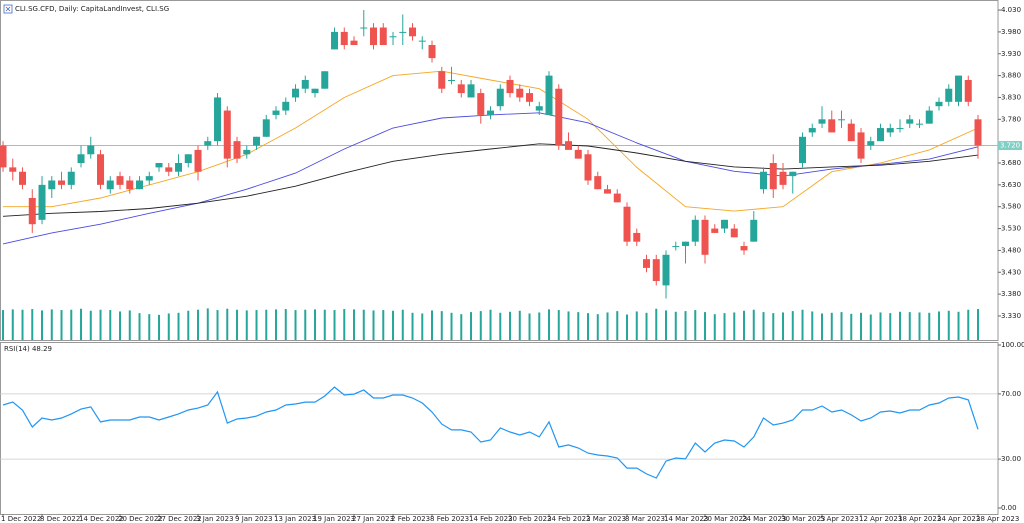 The width and height of the screenshot is (1024, 523). I want to click on y-tick-label: 70.00, so click(1011, 394).